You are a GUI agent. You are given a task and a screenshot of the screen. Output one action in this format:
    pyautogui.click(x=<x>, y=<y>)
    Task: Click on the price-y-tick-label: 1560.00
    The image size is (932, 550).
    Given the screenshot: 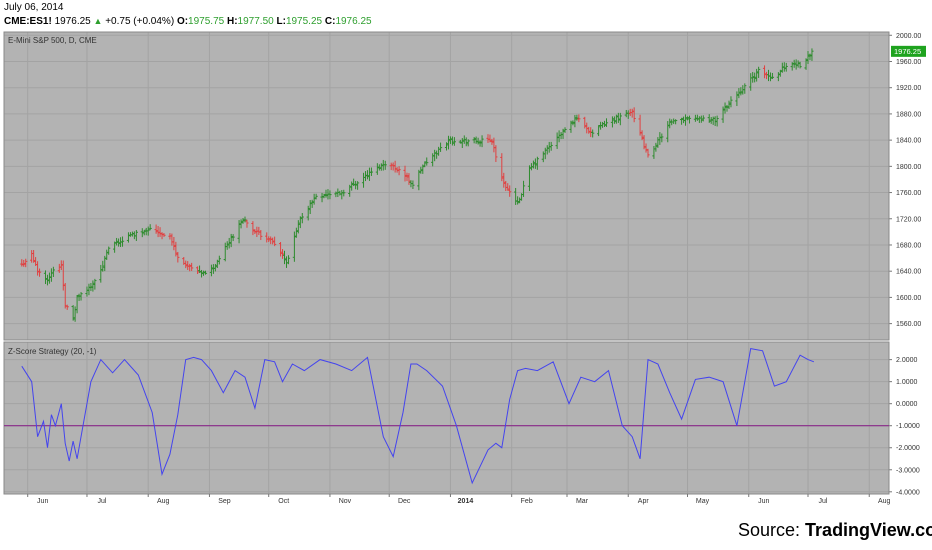 What is the action you would take?
    pyautogui.click(x=908, y=324)
    